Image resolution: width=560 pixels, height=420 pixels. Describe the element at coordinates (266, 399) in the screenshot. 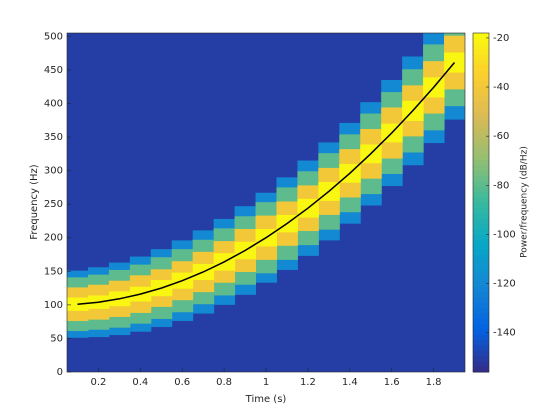

I see `x-axis-label: Time (s)` at that location.